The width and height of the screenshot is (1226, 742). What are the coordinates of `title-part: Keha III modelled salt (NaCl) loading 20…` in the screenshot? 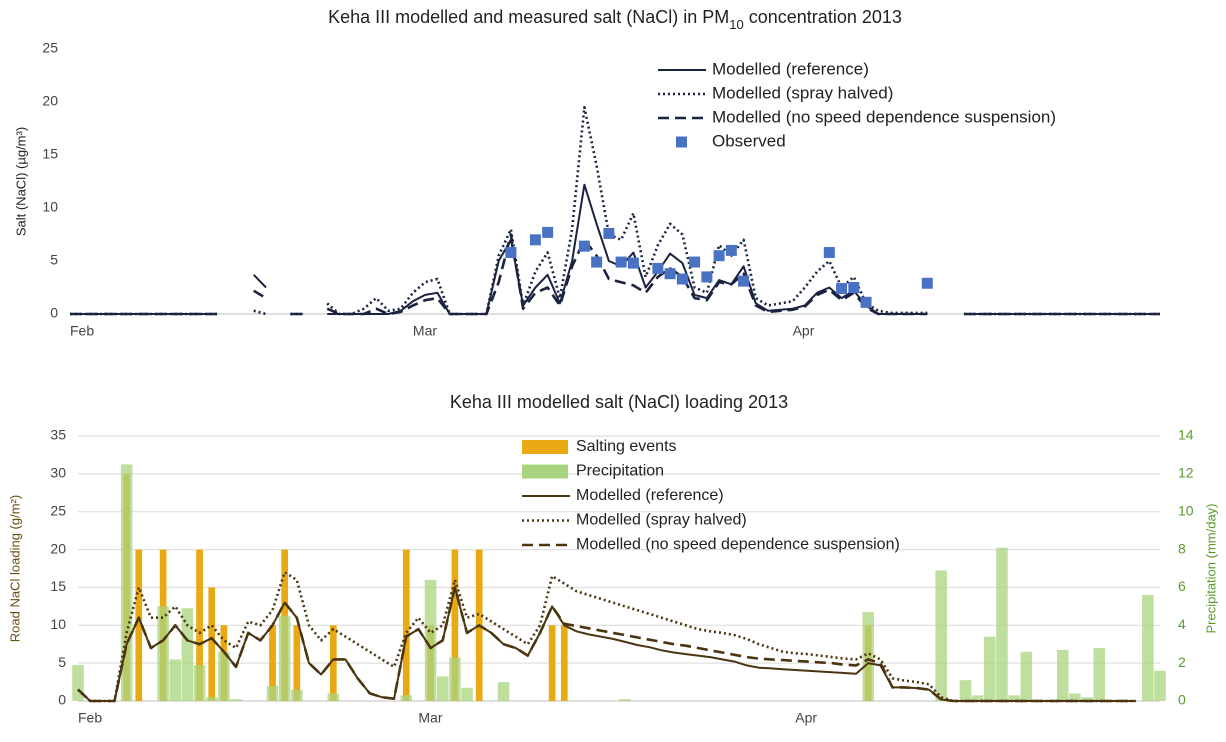 It's located at (619, 402).